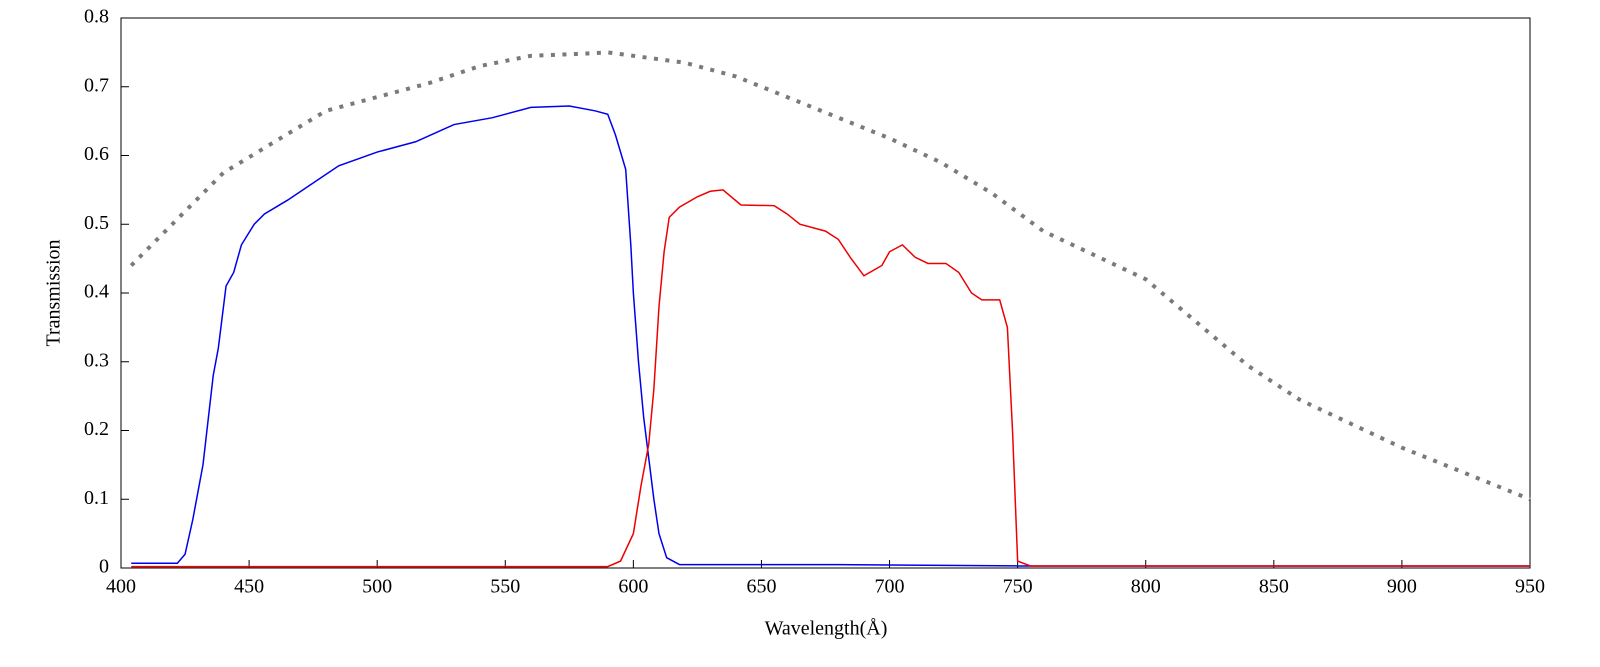 The width and height of the screenshot is (1600, 667). What do you see at coordinates (826, 629) in the screenshot?
I see `x-axis-label: Wavelength(Å)` at bounding box center [826, 629].